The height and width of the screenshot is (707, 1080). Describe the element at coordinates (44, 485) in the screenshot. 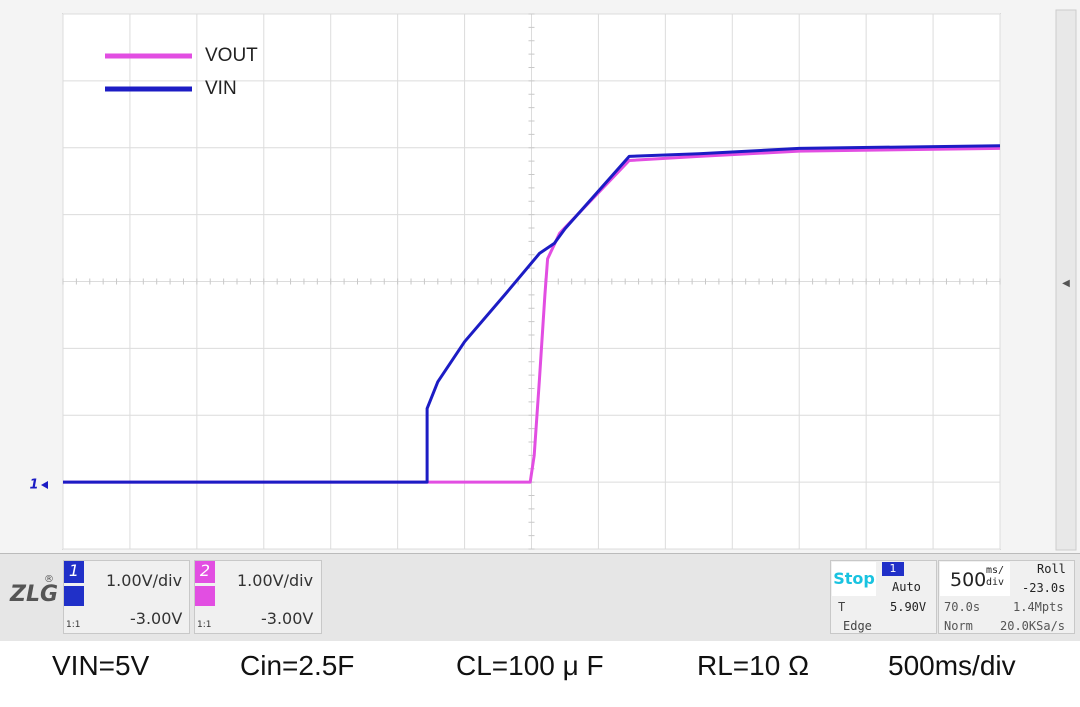

I see `ground-arrow` at that location.